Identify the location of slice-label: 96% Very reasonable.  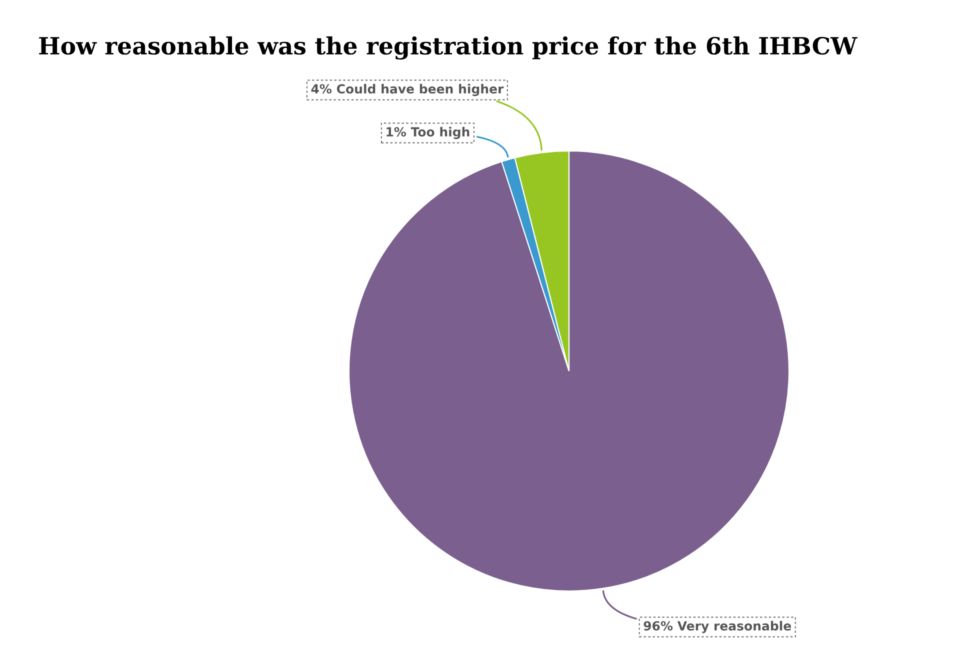
(718, 627).